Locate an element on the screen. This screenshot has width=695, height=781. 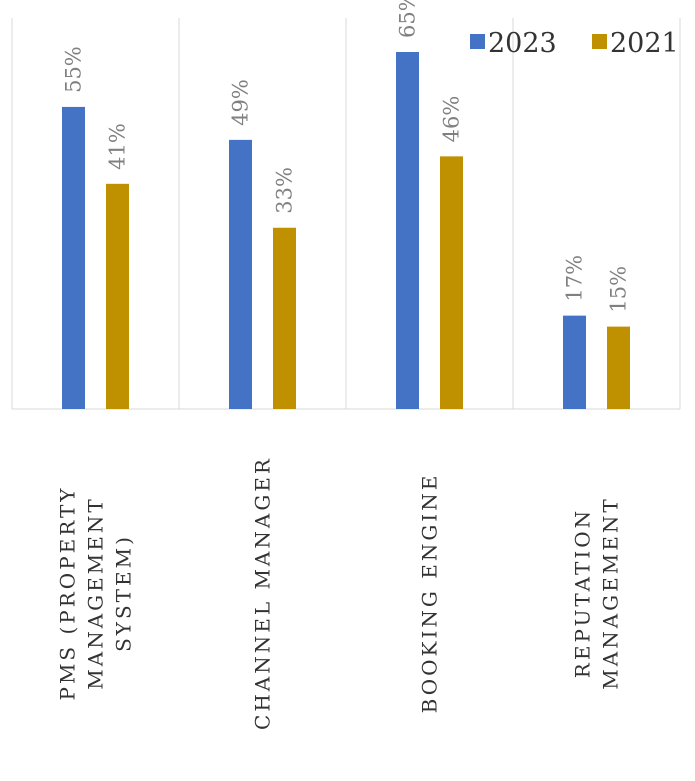
category-label: SYSTEM) is located at coordinates (124, 593).